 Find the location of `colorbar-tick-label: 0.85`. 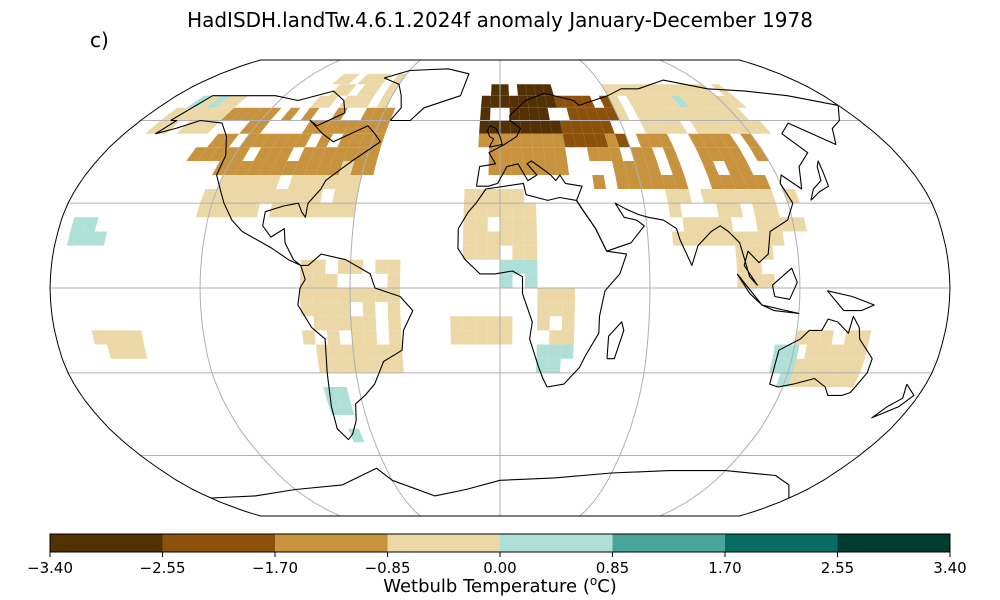

colorbar-tick-label: 0.85 is located at coordinates (612, 568).